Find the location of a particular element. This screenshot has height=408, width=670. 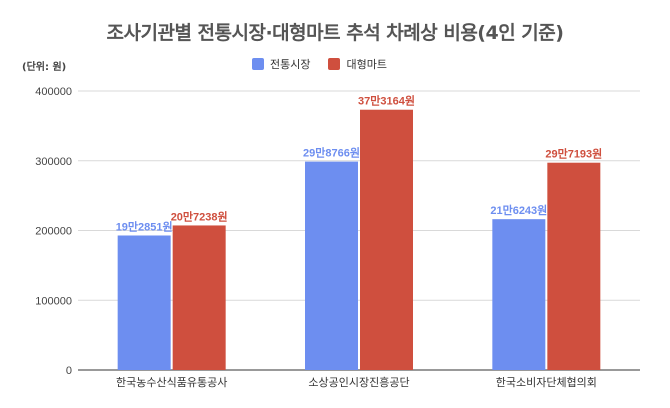

data-label: 20만7238원 is located at coordinates (199, 216).